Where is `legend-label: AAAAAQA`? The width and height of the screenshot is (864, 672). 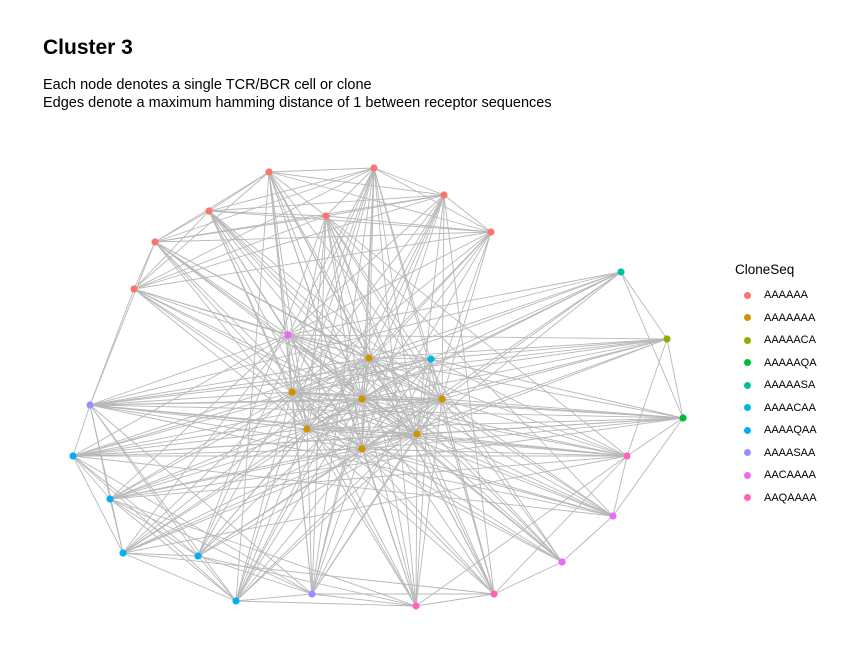
legend-label: AAAAAQA is located at coordinates (790, 362).